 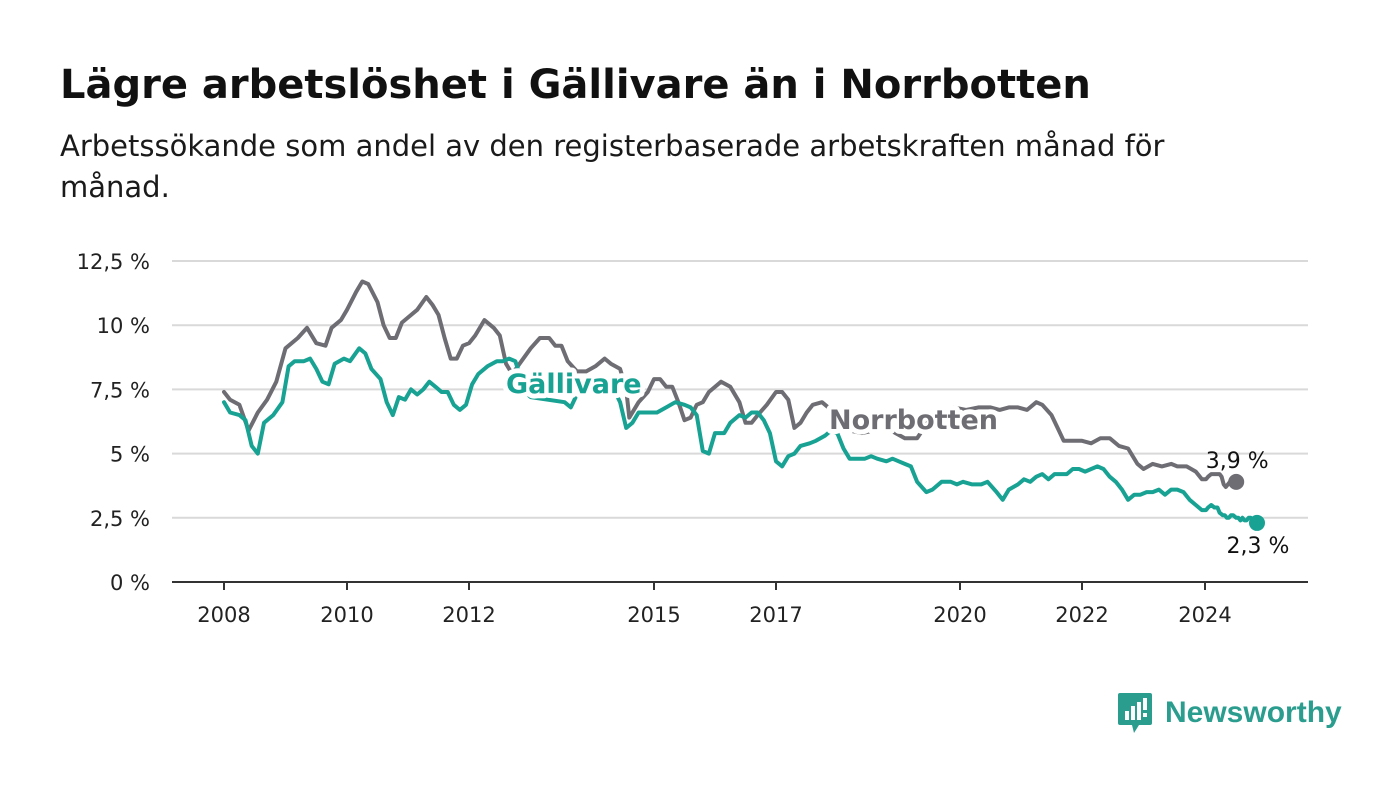 I want to click on x-tick-label: 2022, so click(x=1081, y=615).